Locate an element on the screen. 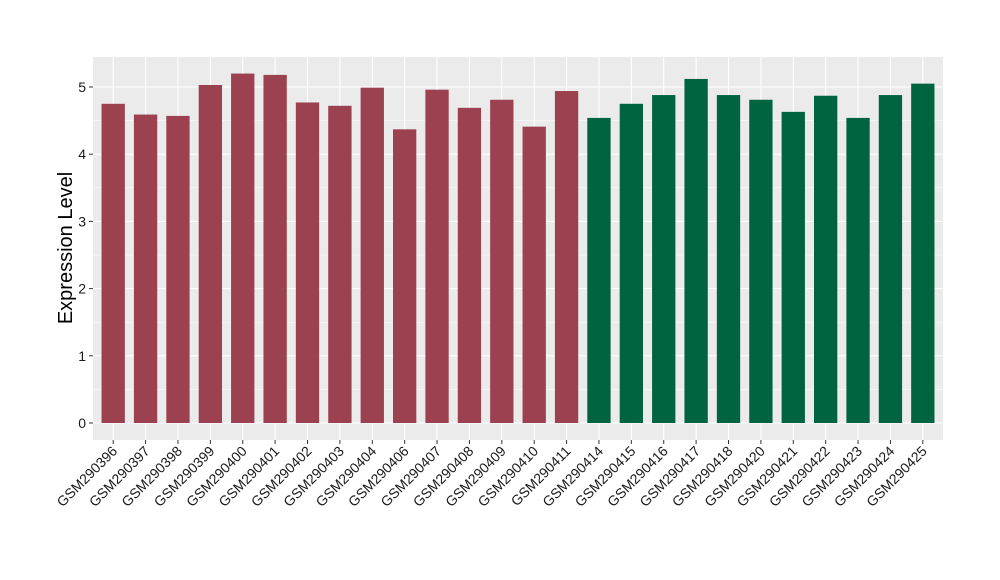 Image resolution: width=1000 pixels, height=580 pixels. y-axis-title: Expression Level is located at coordinates (66, 248).